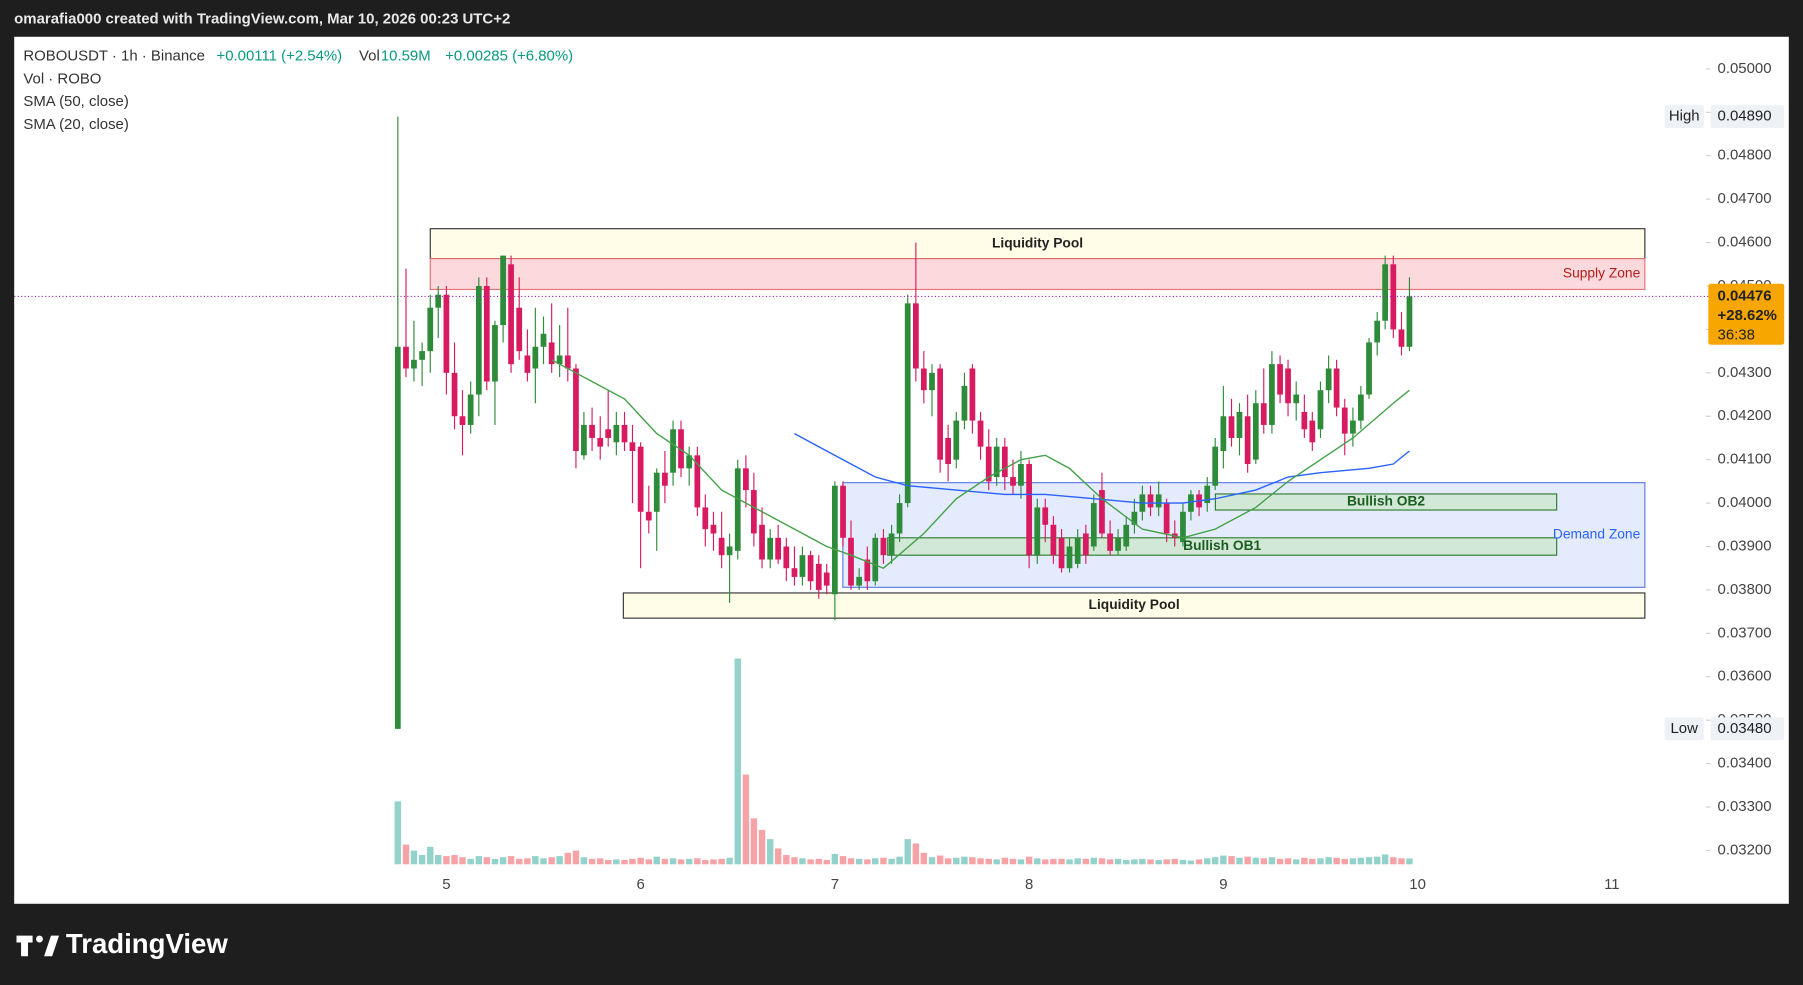  I want to click on y-tick-label: 0.03900, so click(1745, 545).